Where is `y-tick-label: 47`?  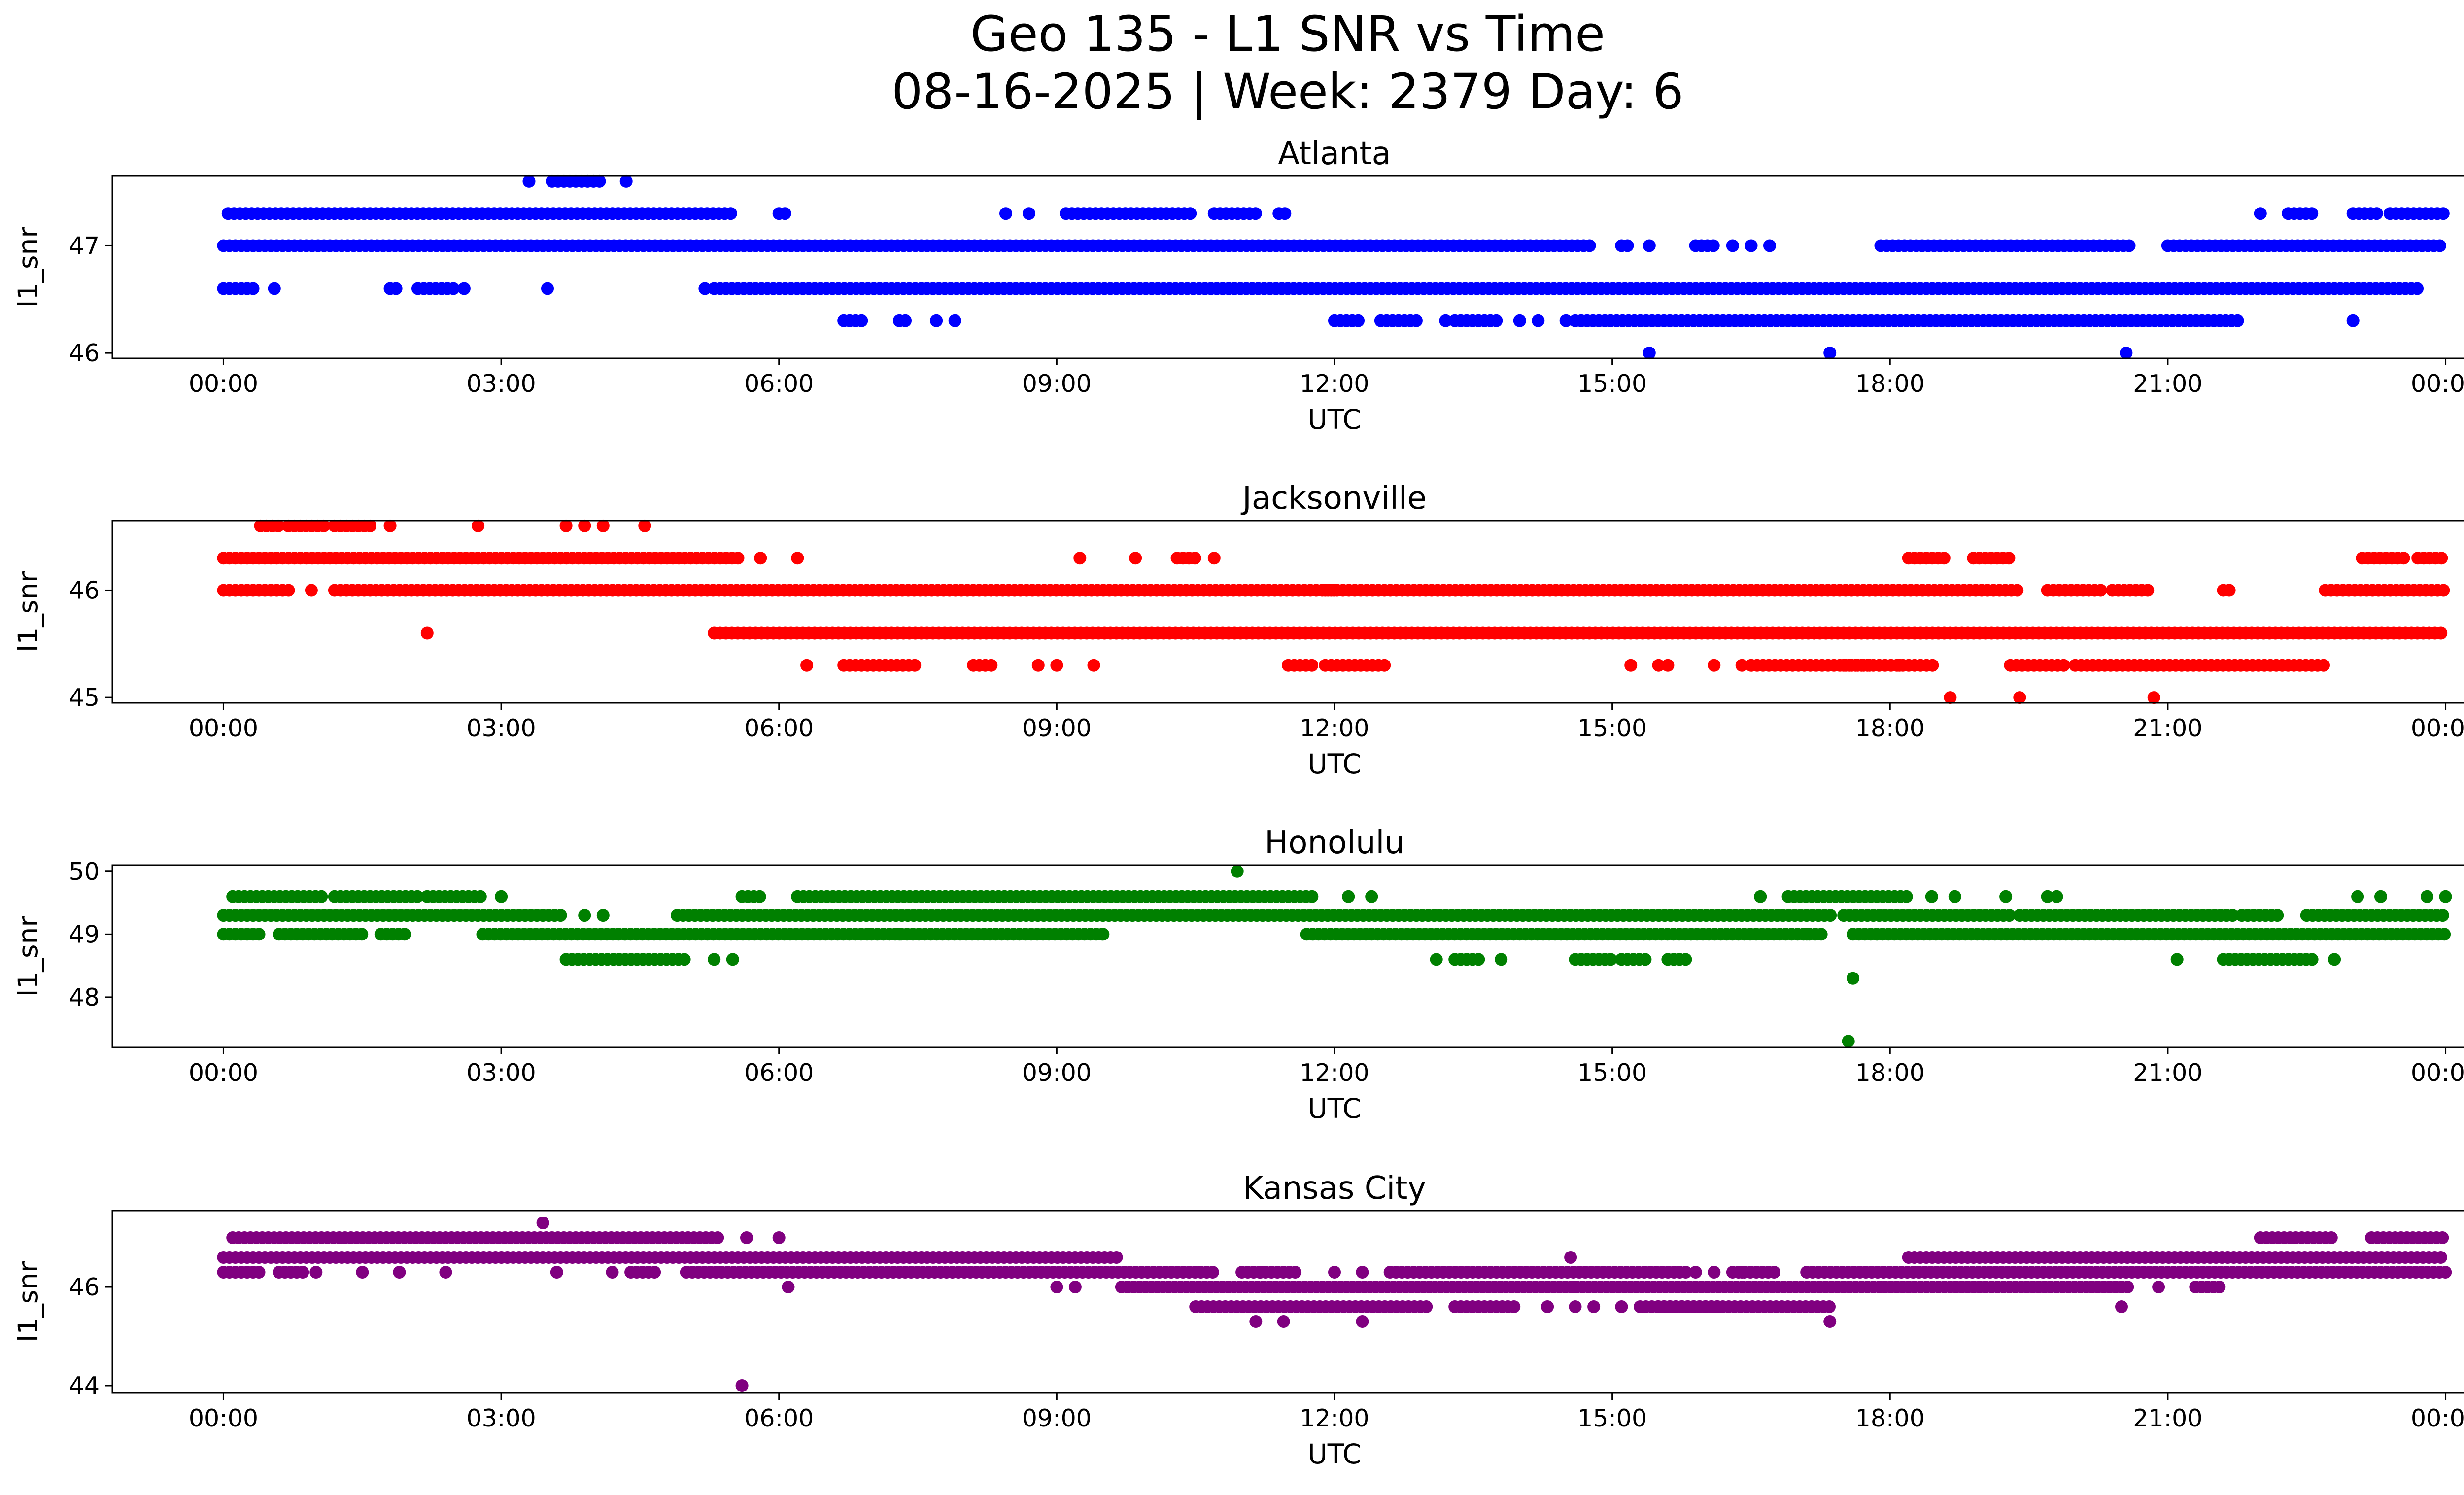 y-tick-label: 47 is located at coordinates (84, 246).